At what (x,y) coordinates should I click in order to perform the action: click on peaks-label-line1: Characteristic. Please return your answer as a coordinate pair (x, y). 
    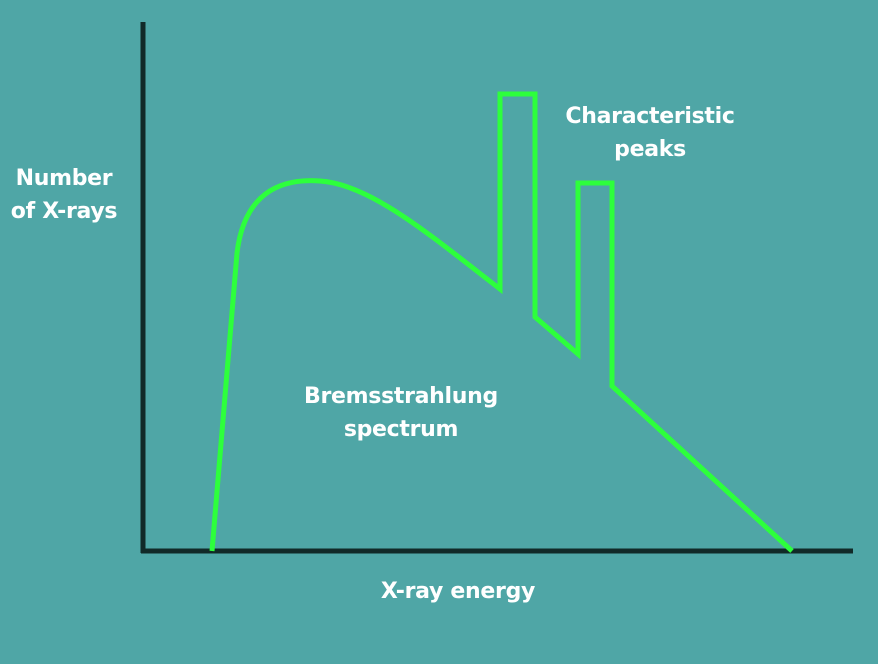
    Looking at the image, I should click on (649, 116).